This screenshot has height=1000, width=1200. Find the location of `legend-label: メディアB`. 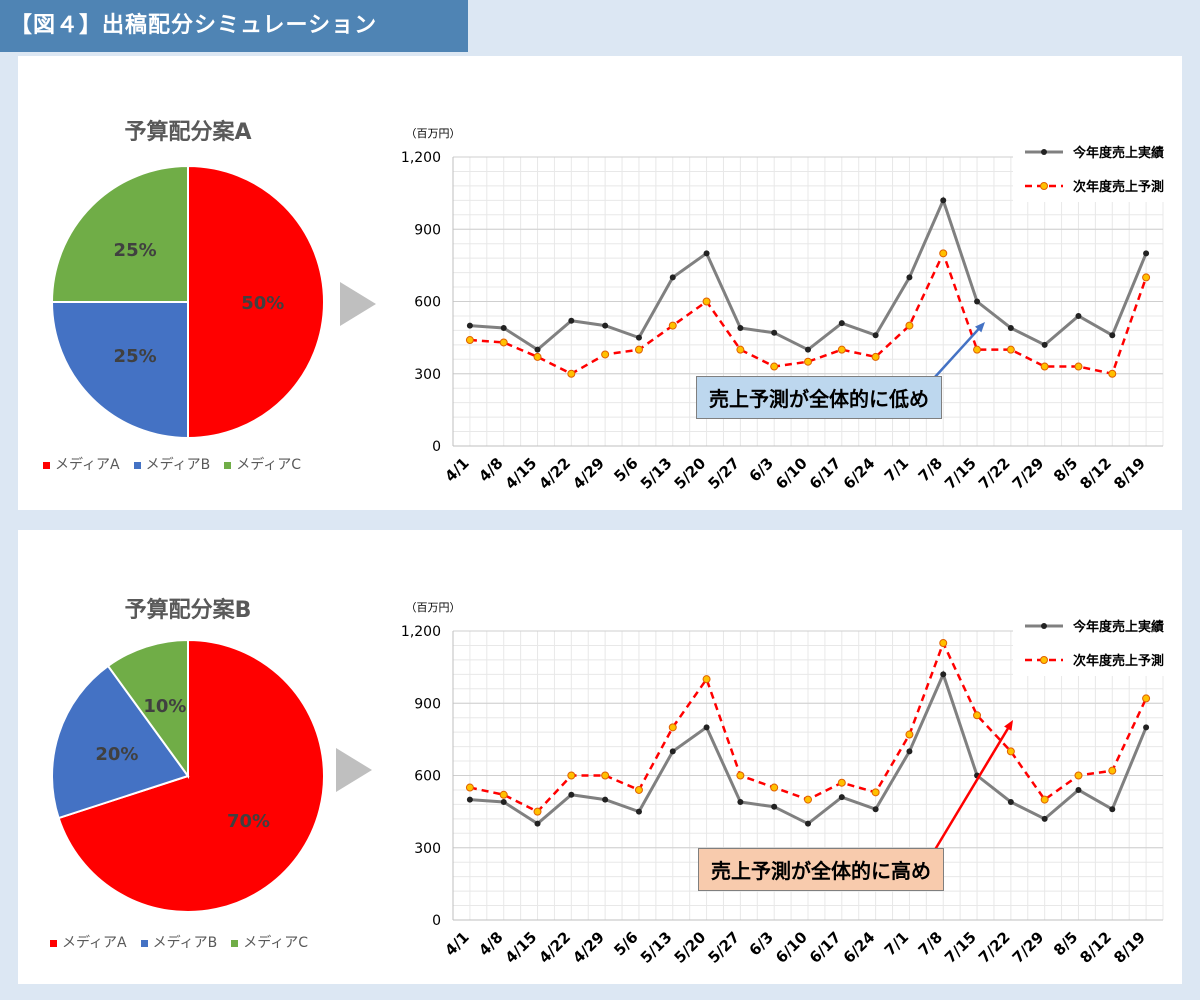

legend-label: メディアB is located at coordinates (185, 943).